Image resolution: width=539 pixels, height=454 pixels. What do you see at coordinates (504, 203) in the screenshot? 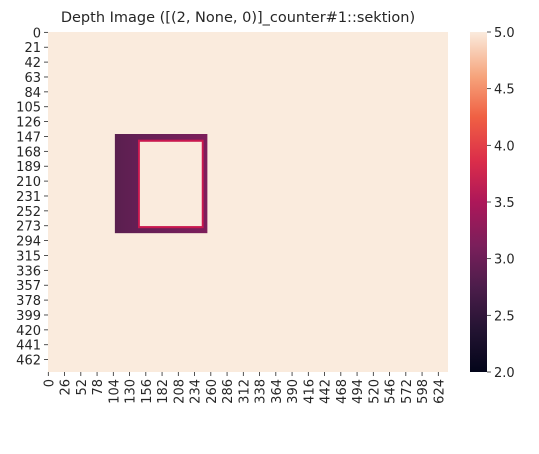
I see `colorbar-tick-label: 3.5` at bounding box center [504, 203].